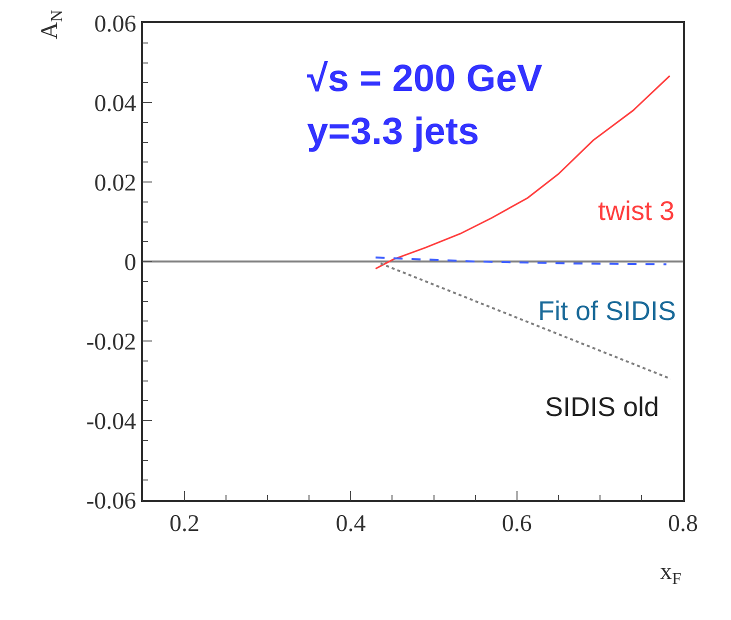 The image size is (731, 620). What do you see at coordinates (185, 523) in the screenshot?
I see `x-tick-label: 0.2` at bounding box center [185, 523].